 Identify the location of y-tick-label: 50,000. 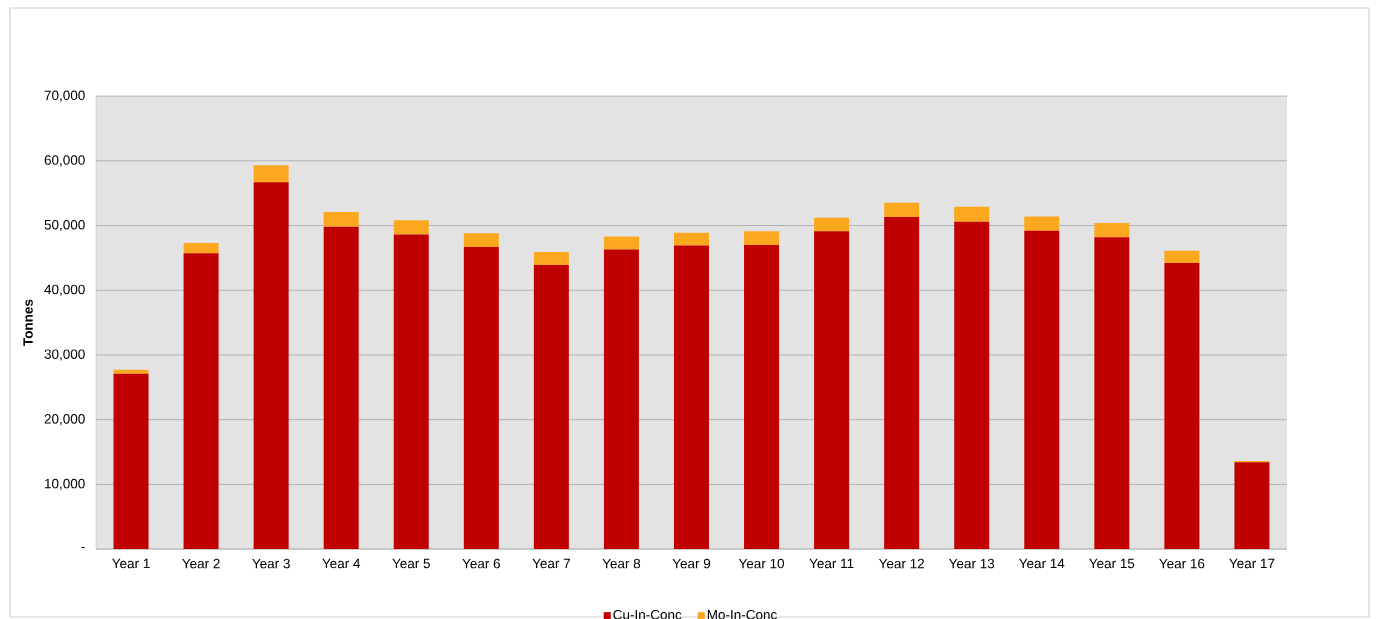
(64, 225).